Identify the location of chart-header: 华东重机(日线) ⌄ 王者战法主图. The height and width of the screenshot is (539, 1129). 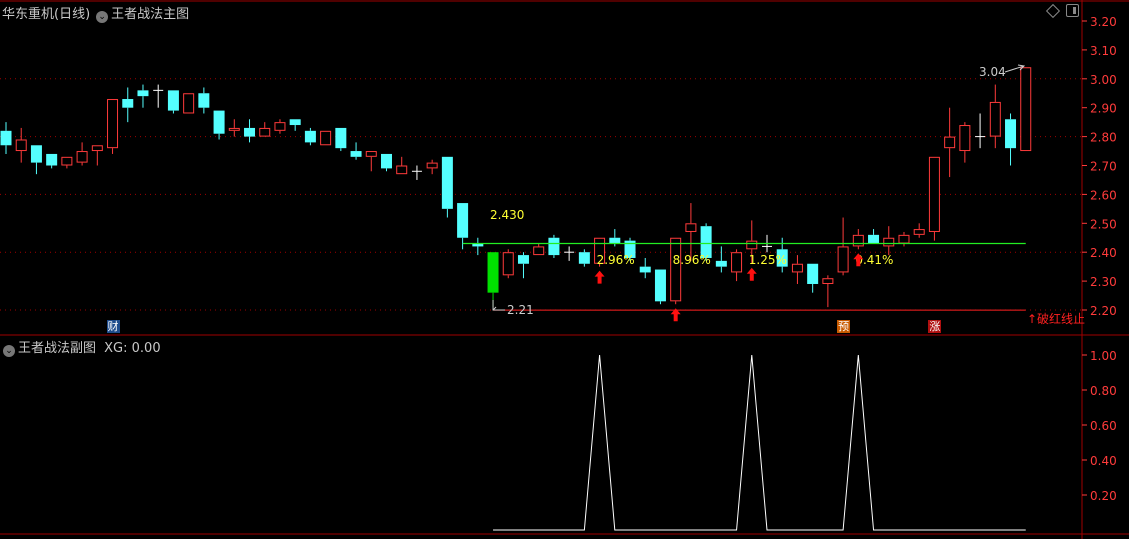
(95, 13).